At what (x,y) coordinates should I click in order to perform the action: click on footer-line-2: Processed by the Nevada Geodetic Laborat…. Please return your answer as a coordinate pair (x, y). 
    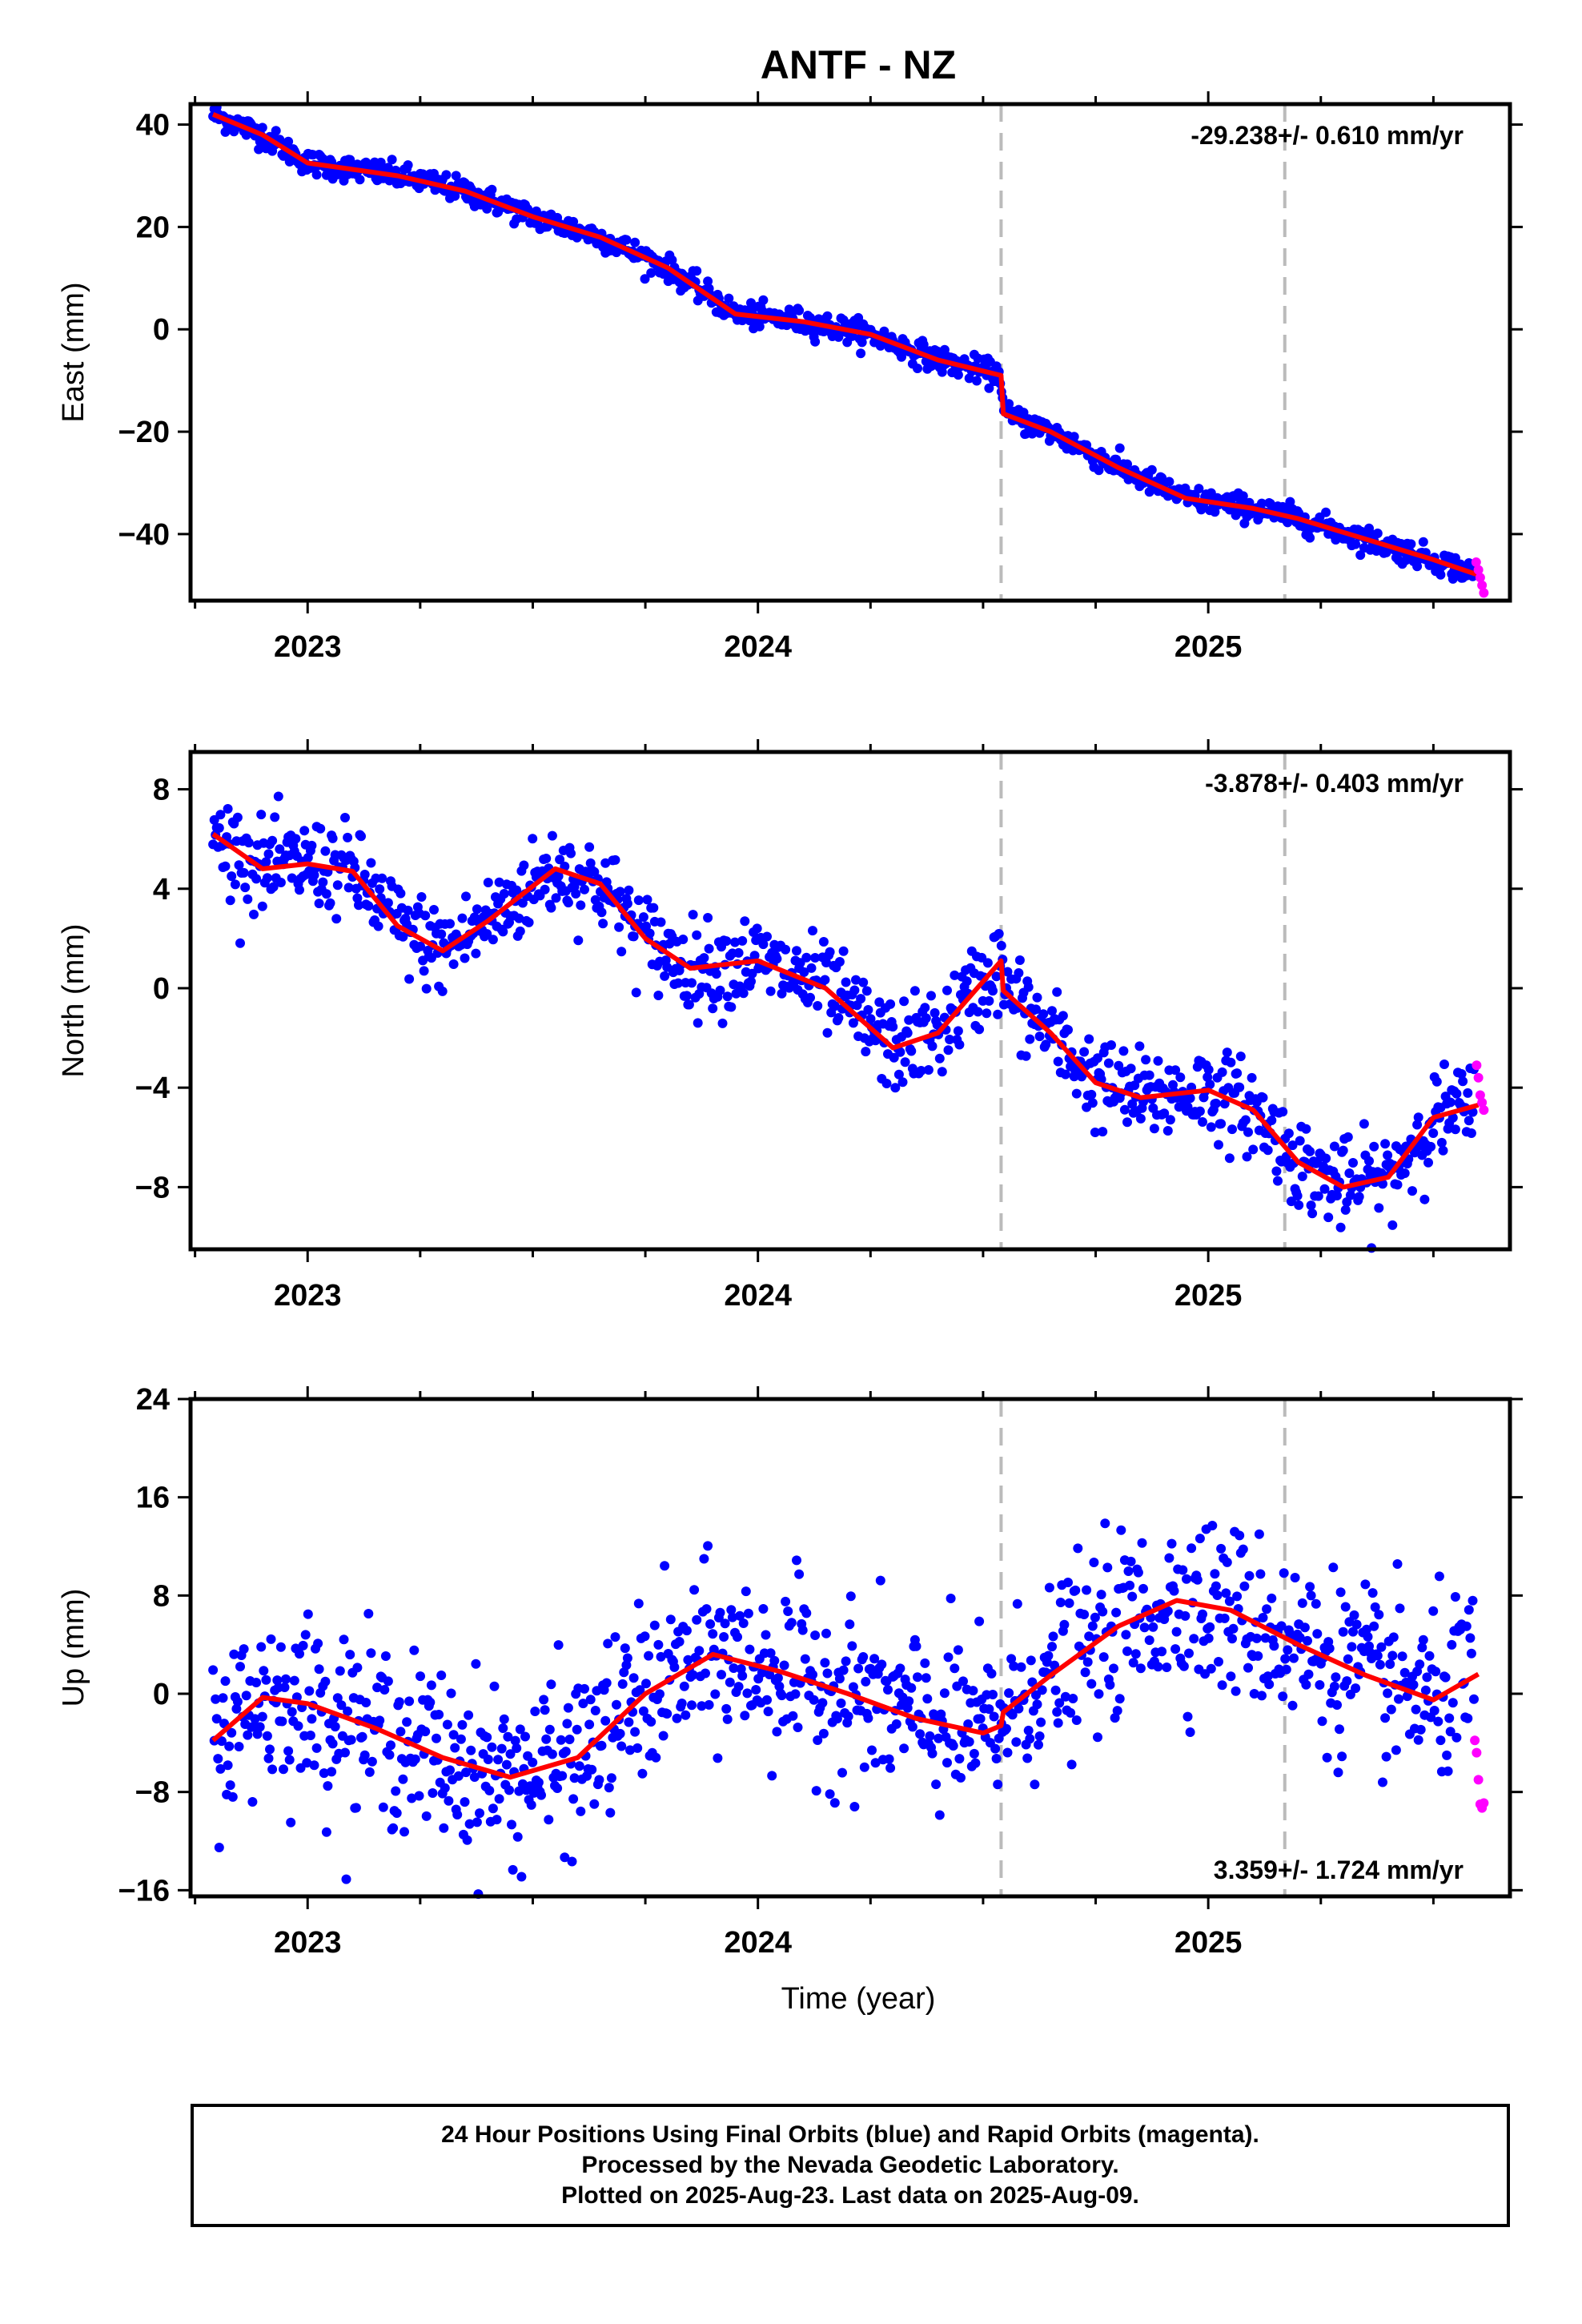
    Looking at the image, I should click on (850, 2165).